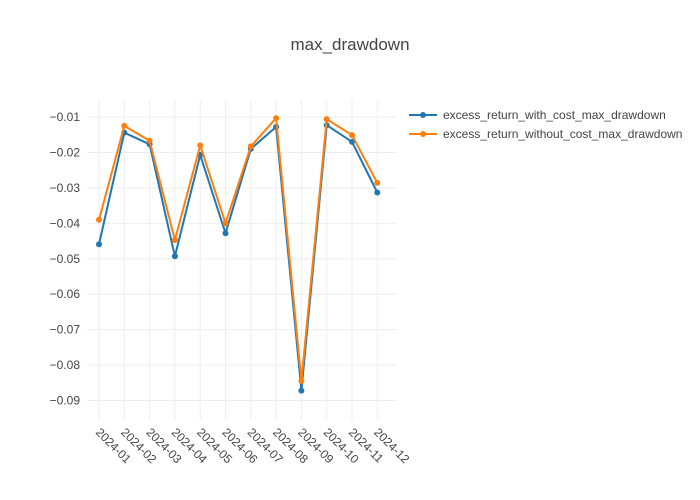 The width and height of the screenshot is (700, 500). Describe the element at coordinates (349, 44) in the screenshot. I see `chart-title: max_drawdown` at that location.